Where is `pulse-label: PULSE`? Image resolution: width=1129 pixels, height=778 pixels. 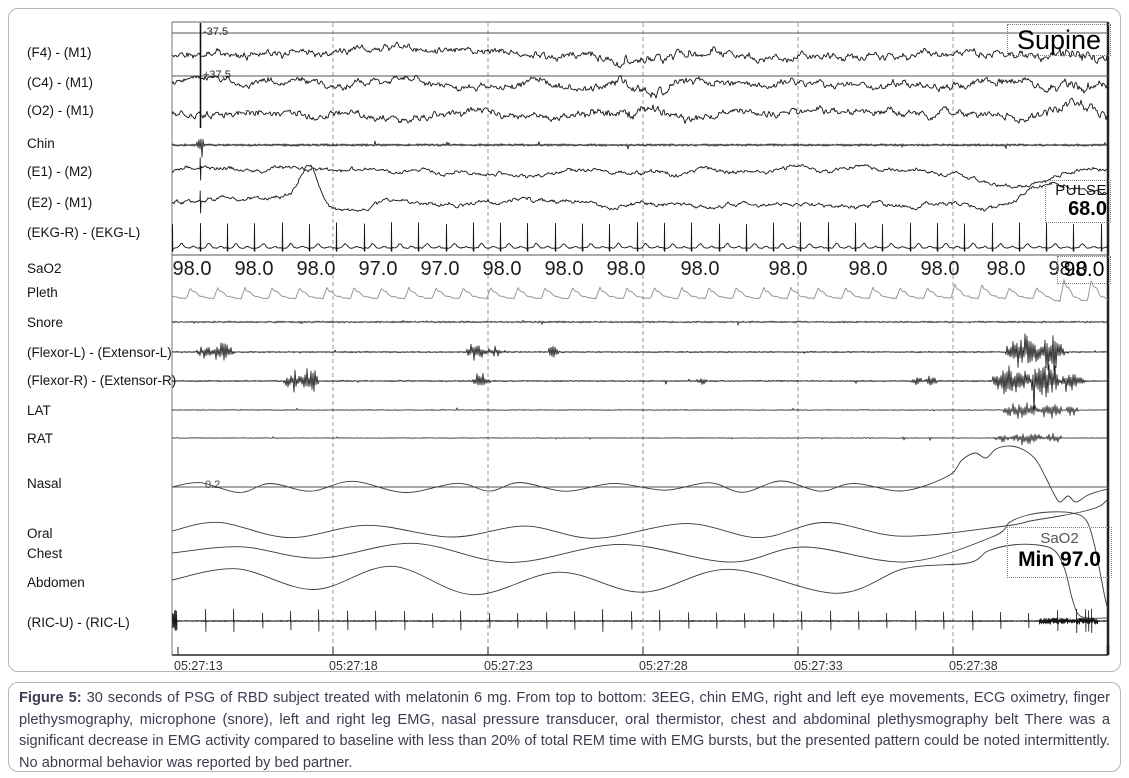 pulse-label: PULSE is located at coordinates (1081, 190).